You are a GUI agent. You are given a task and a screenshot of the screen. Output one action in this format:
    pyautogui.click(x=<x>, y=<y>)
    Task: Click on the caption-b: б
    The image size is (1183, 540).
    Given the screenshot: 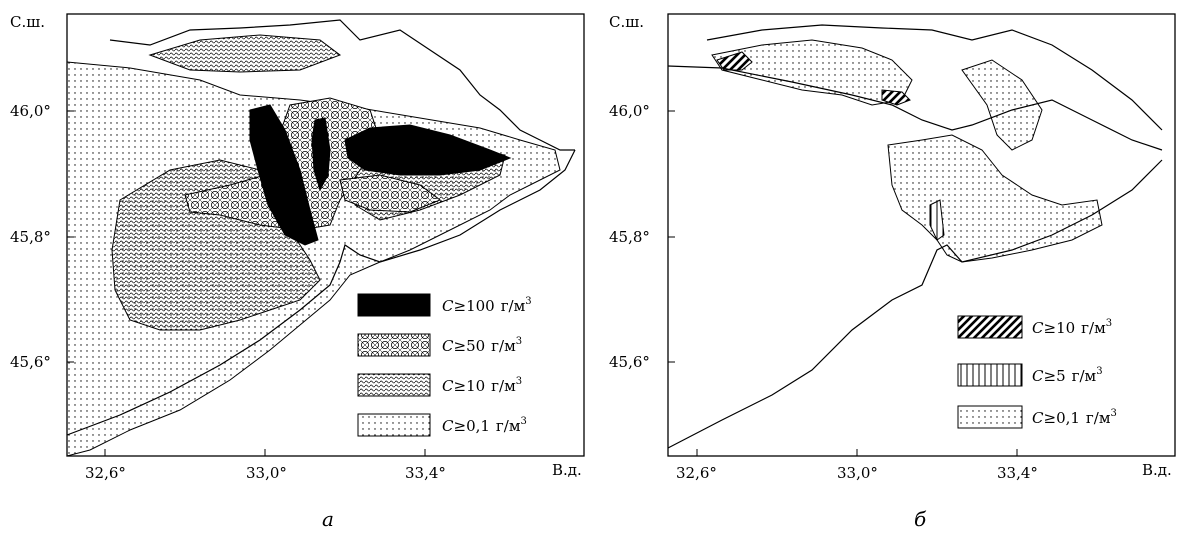 What is the action you would take?
    pyautogui.click(x=920, y=519)
    